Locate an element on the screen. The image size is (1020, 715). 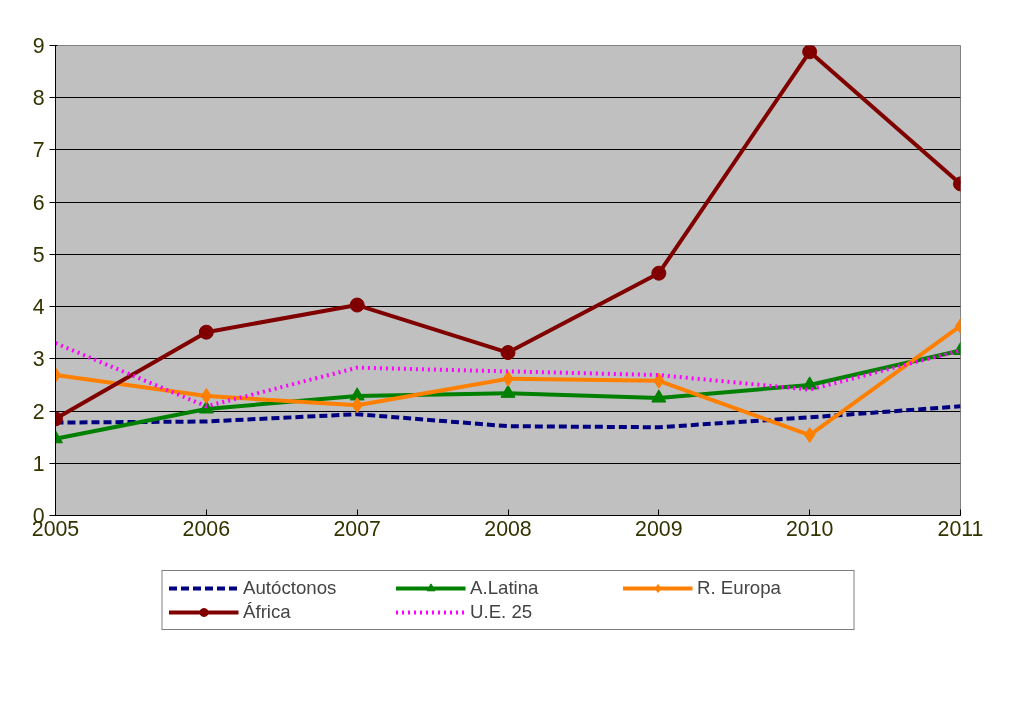
y-tick-label: 8 is located at coordinates (38, 98).